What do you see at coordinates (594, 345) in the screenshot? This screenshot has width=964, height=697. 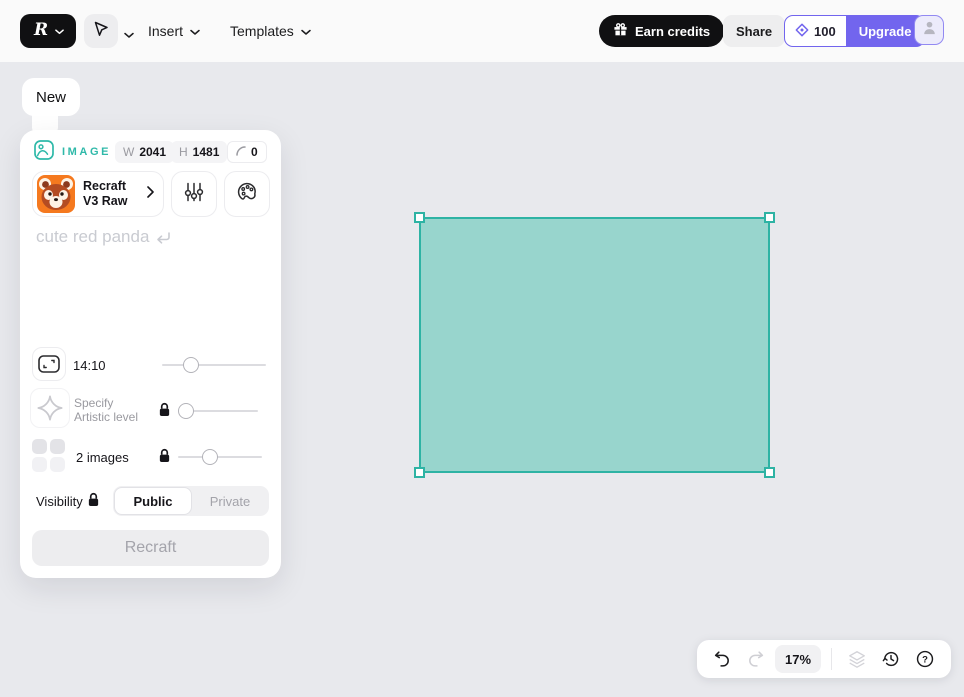 I see `selected-image-frame` at bounding box center [594, 345].